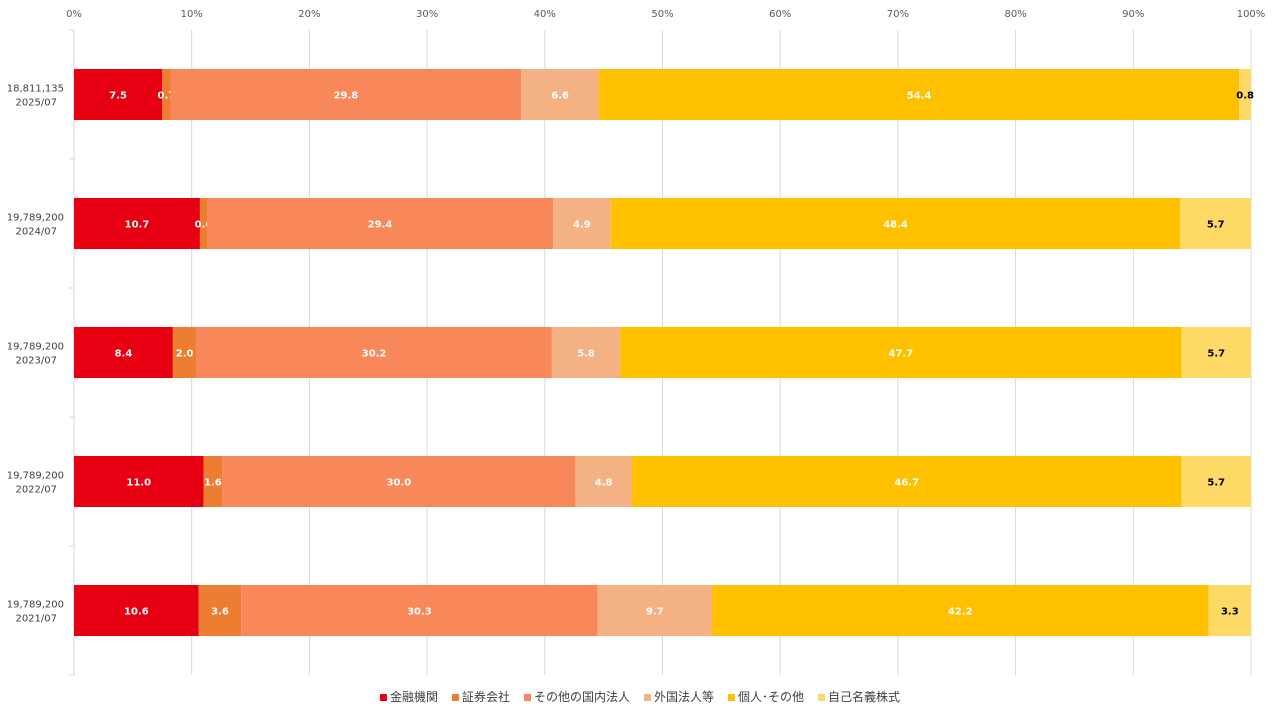  I want to click on category-date-label: 2025/07, so click(36, 103).